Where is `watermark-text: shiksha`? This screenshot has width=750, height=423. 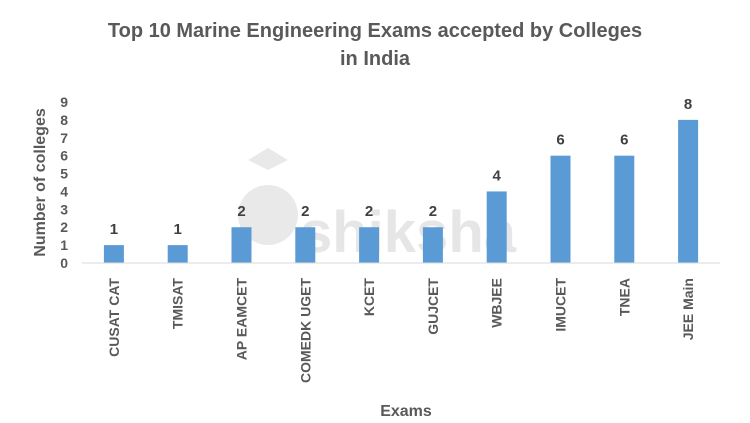 watermark-text: shiksha is located at coordinates (408, 232).